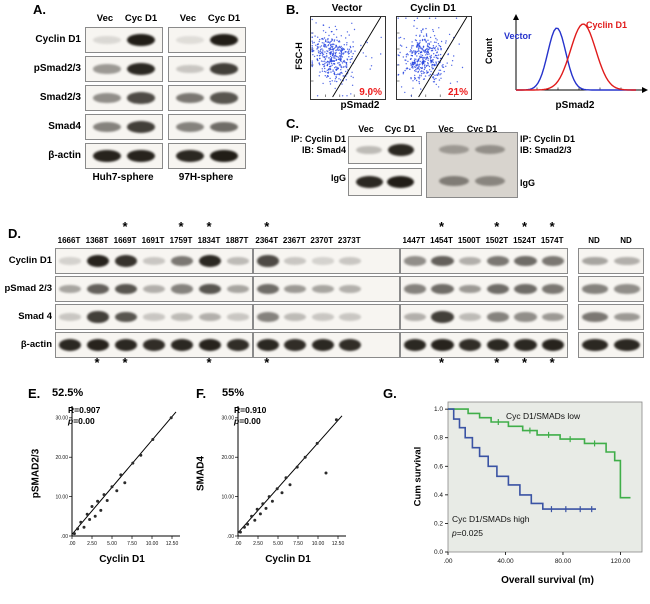 Image resolution: width=650 pixels, height=604 pixels. I want to click on psmad2-axis-label: pSmad2, so click(360, 105).